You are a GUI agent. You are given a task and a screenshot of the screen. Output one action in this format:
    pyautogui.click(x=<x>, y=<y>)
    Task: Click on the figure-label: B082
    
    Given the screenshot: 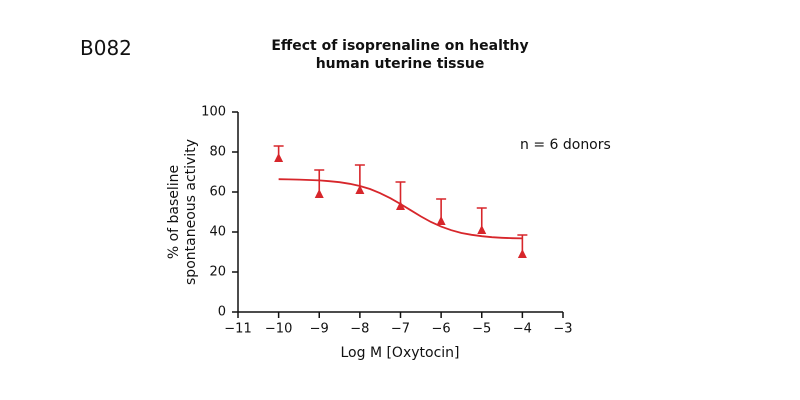 What is the action you would take?
    pyautogui.click(x=106, y=48)
    